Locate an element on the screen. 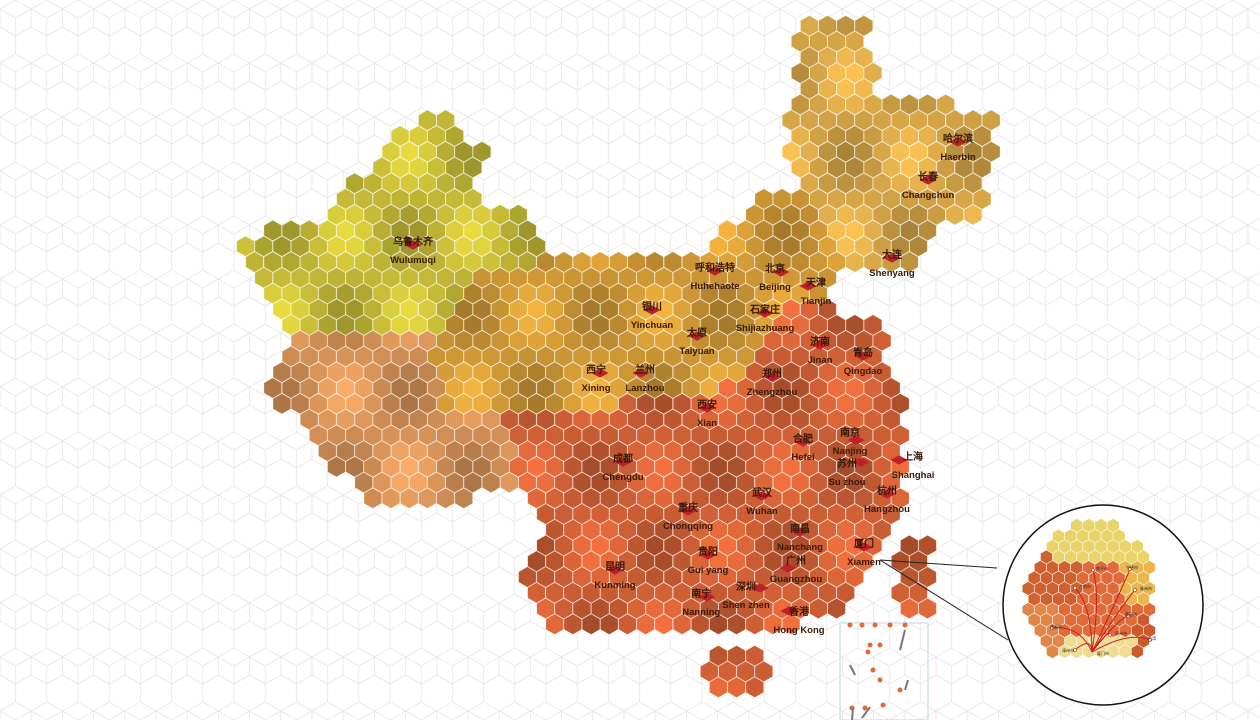  flow-line is located at coordinates (1094, 611).